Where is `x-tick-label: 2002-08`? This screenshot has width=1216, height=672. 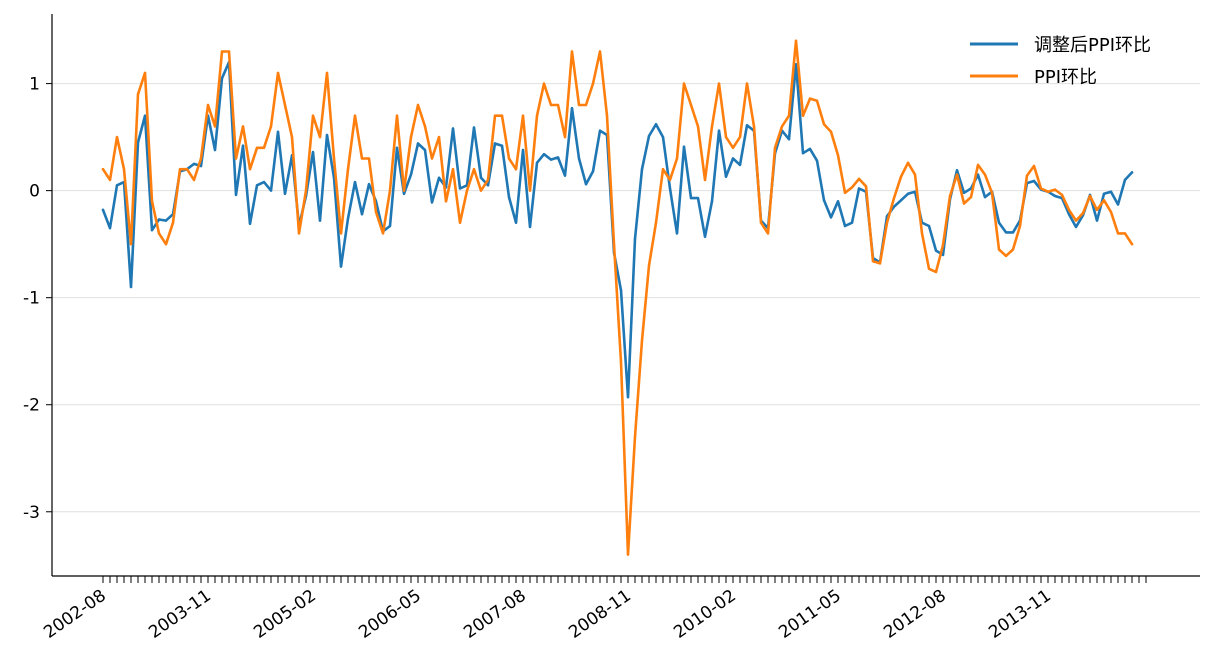 x-tick-label: 2002-08 is located at coordinates (75, 614).